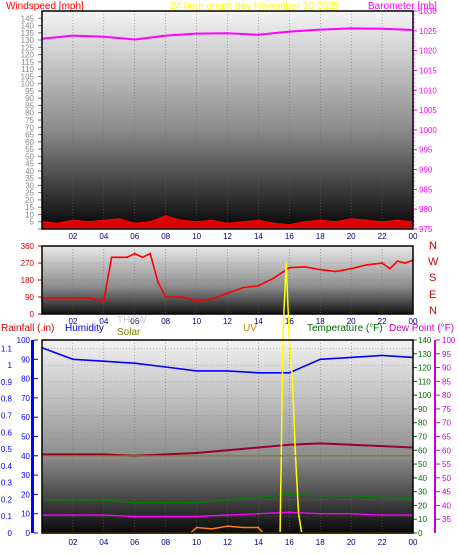 Image resolution: width=459 pixels, height=555 pixels. I want to click on panel3-time-axis: 02 04 06 08 10 12 14 16 18 20 22 00, so click(243, 542).